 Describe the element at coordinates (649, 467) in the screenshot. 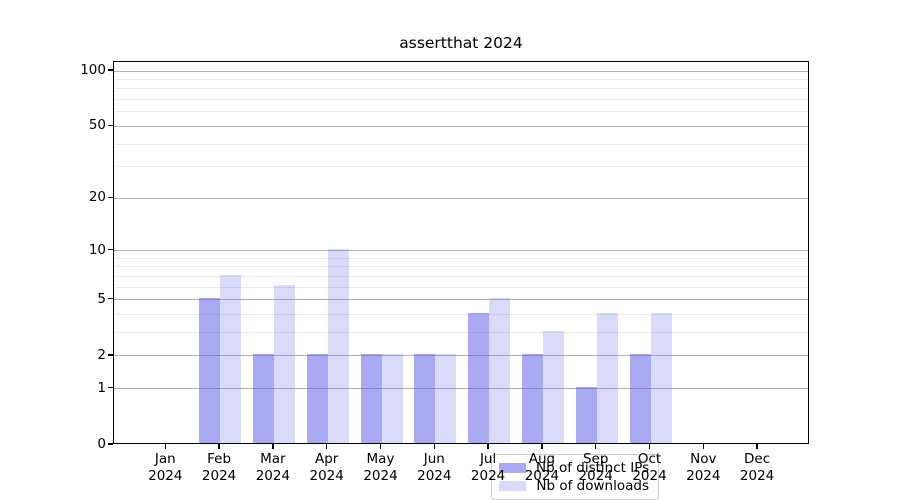

I see `x-axis-tick-label: Oct 2024` at that location.